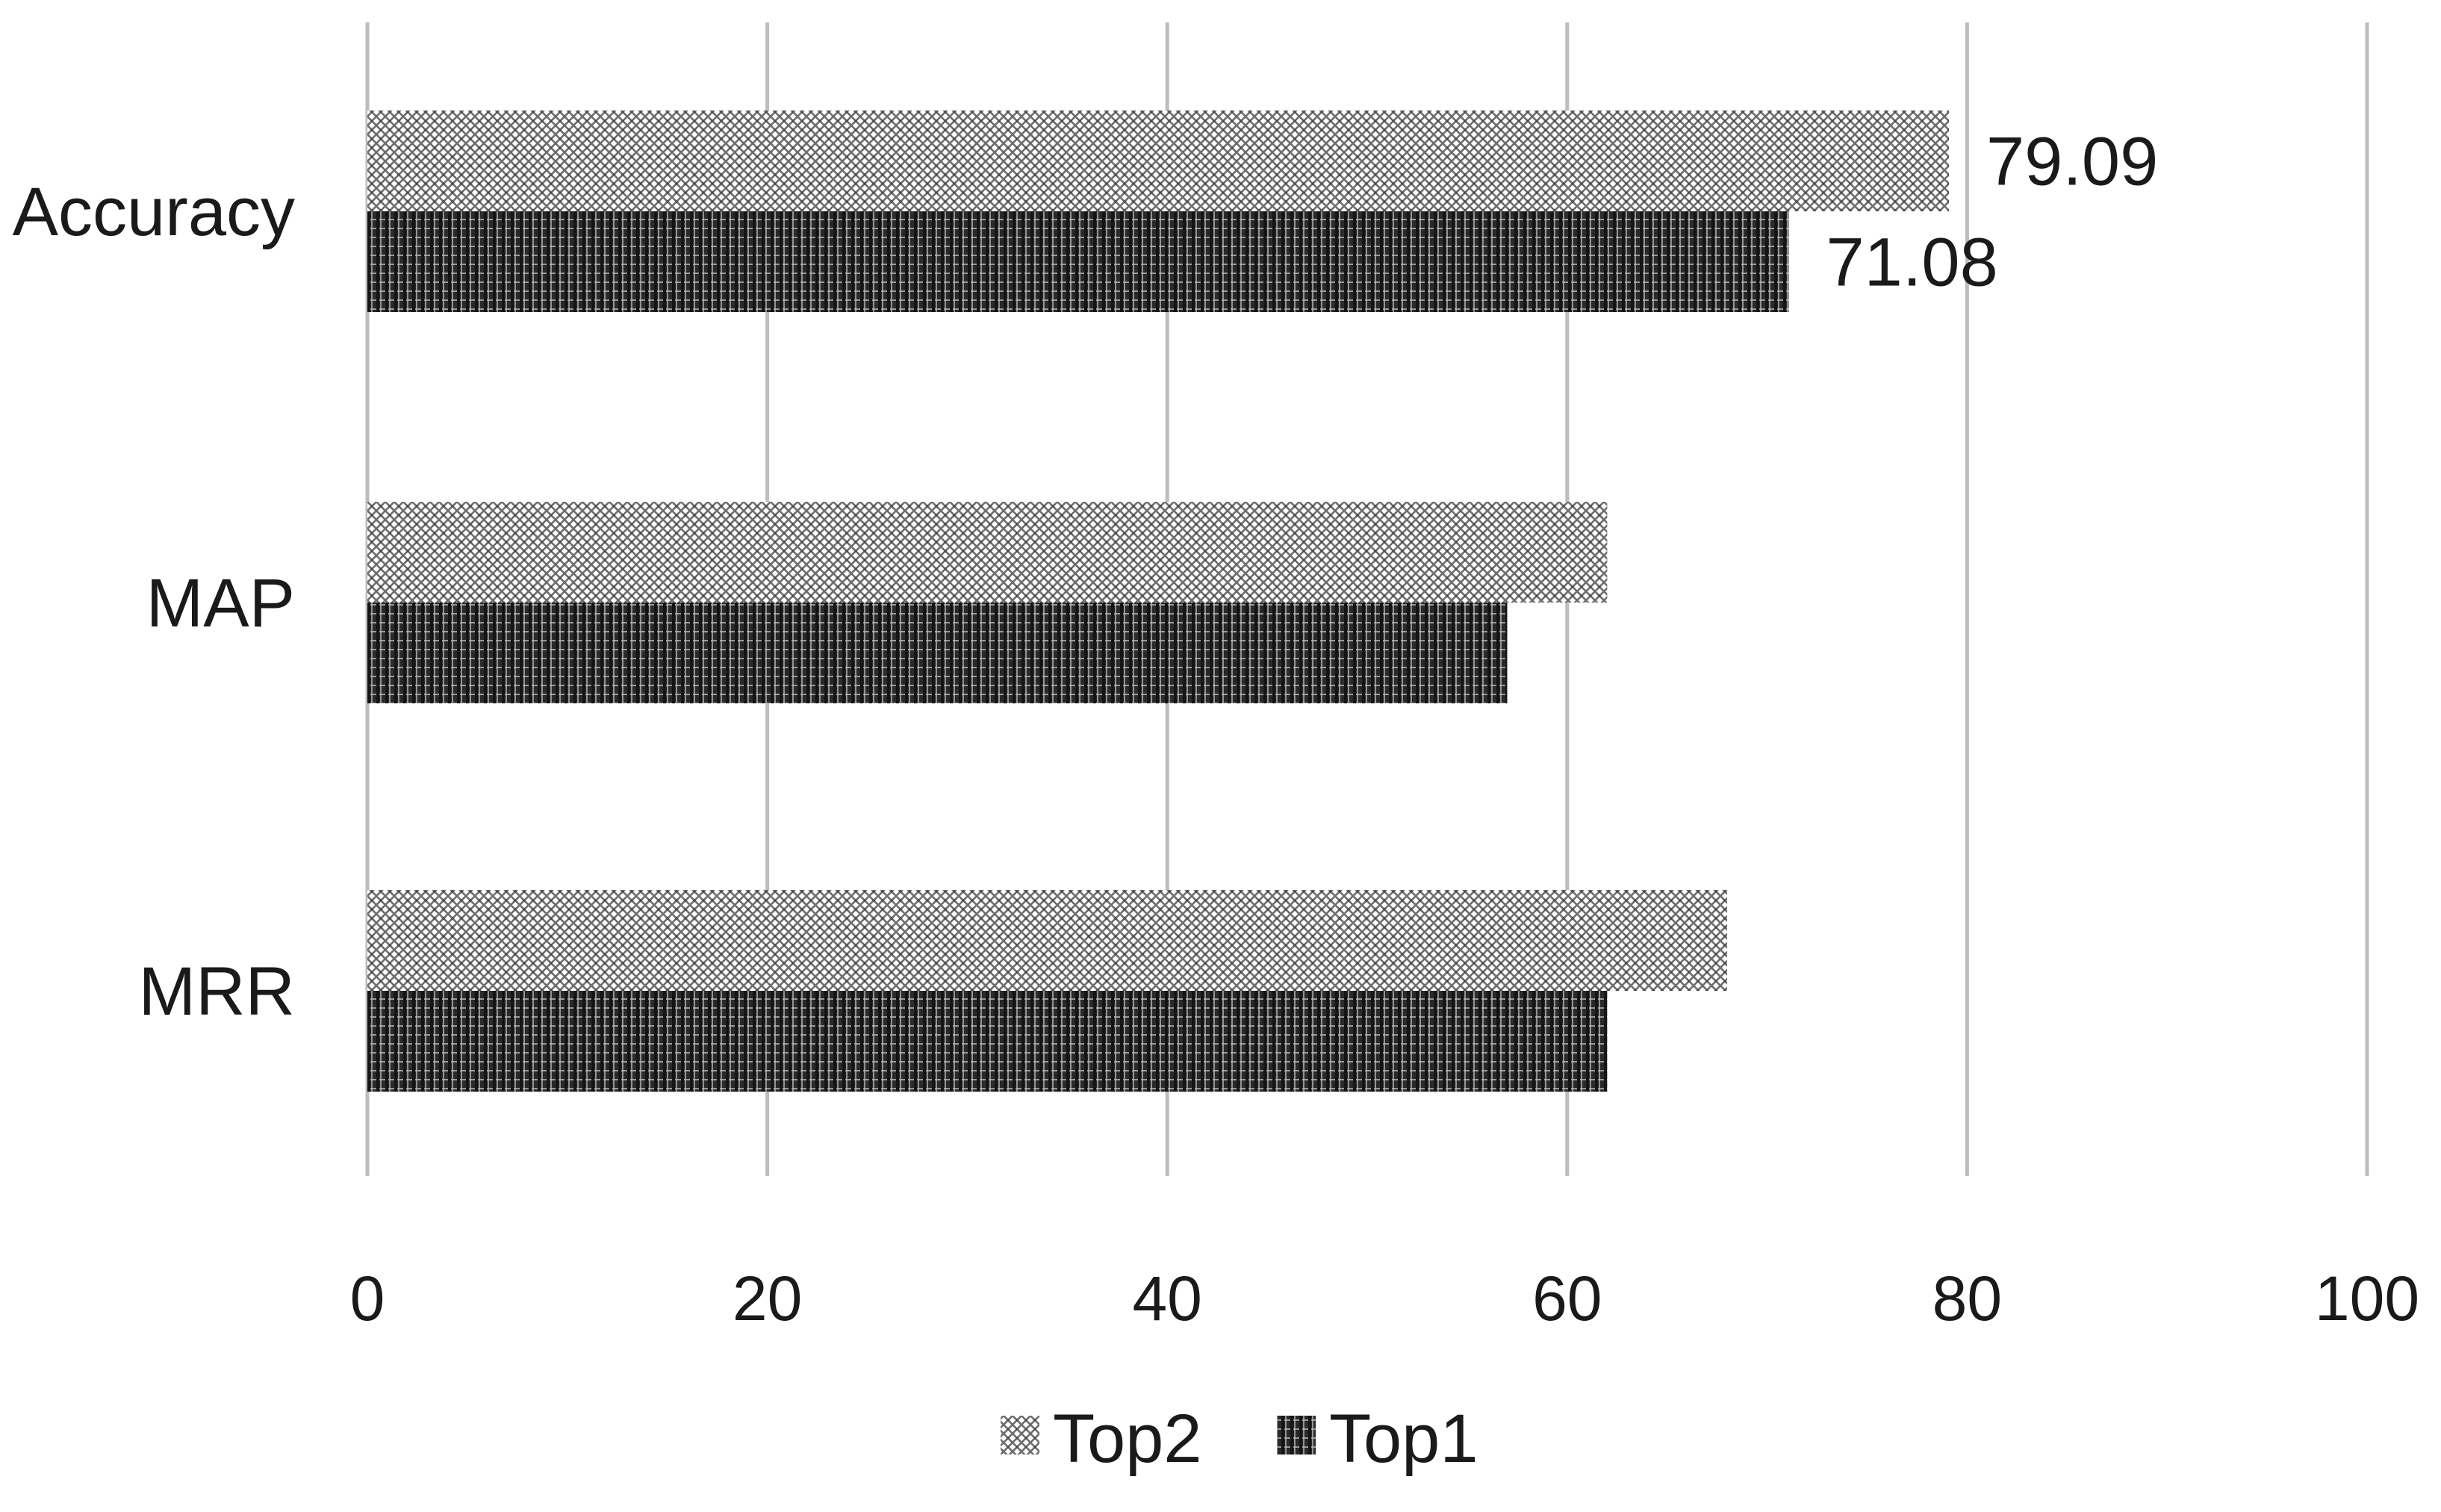 Image resolution: width=2441 pixels, height=1512 pixels. What do you see at coordinates (1020, 1435) in the screenshot?
I see `legend-swatch-top2` at bounding box center [1020, 1435].